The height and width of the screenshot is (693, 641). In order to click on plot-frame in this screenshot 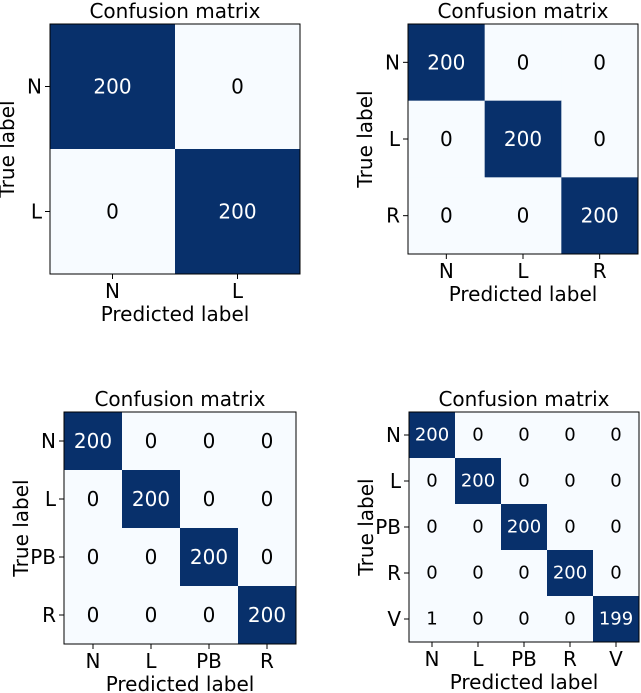, I will do `click(180, 528)`.